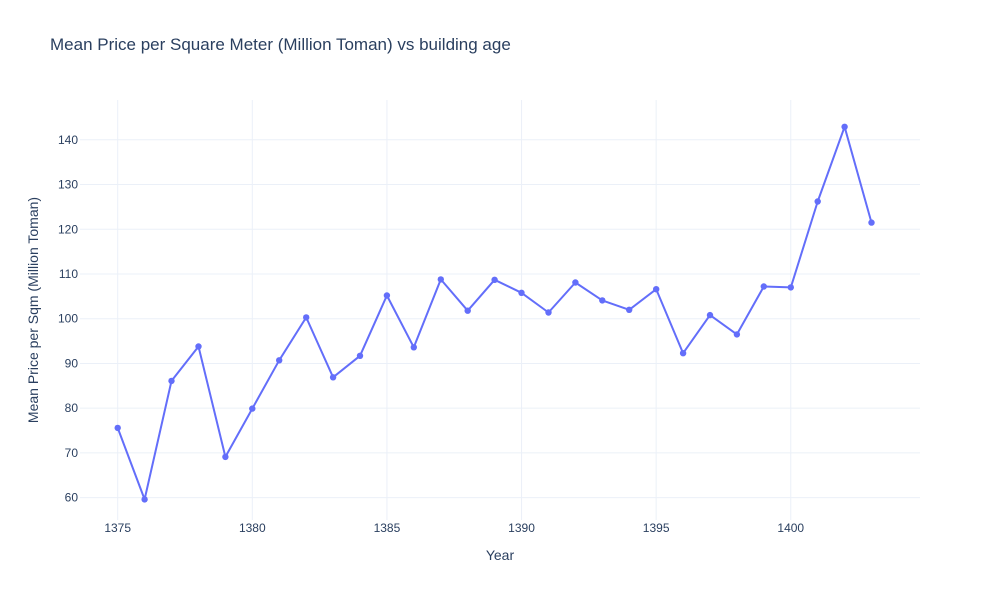  Describe the element at coordinates (500, 555) in the screenshot. I see `x-axis-title: Year` at that location.